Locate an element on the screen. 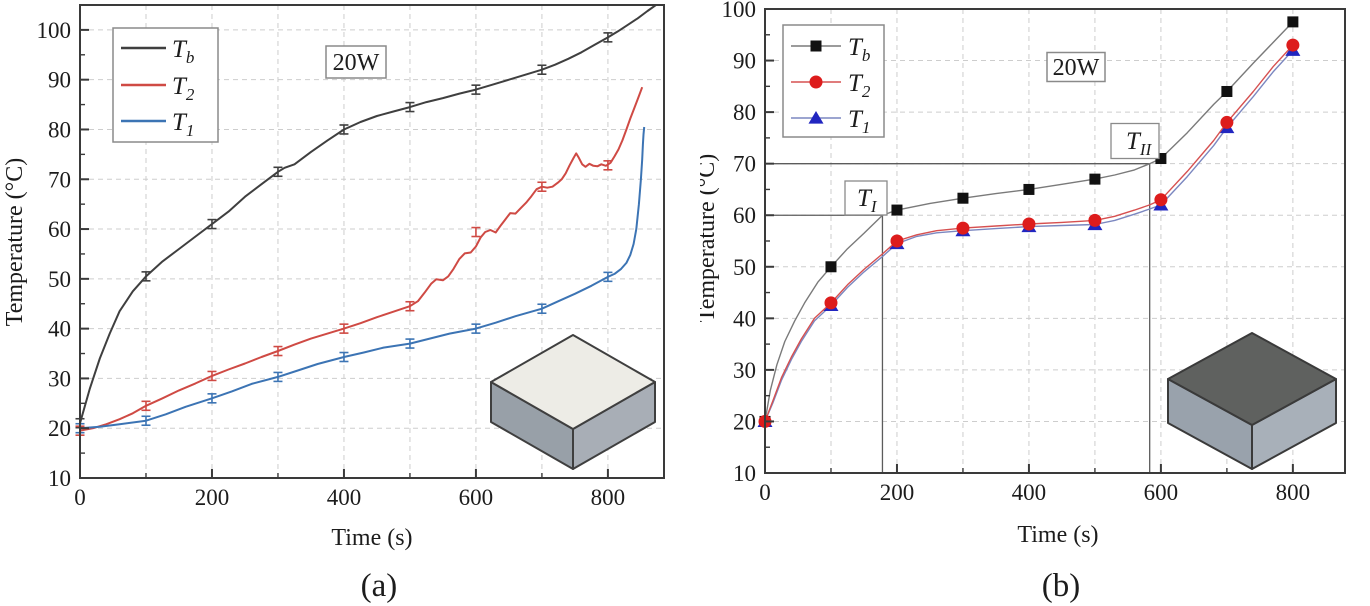 The width and height of the screenshot is (1370, 606). sample-illustration-light-top is located at coordinates (573, 402).